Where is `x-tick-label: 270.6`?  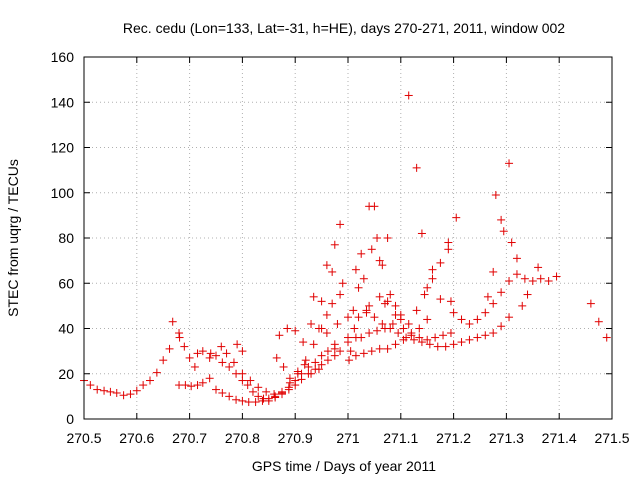 x-tick-label: 270.6 is located at coordinates (136, 438).